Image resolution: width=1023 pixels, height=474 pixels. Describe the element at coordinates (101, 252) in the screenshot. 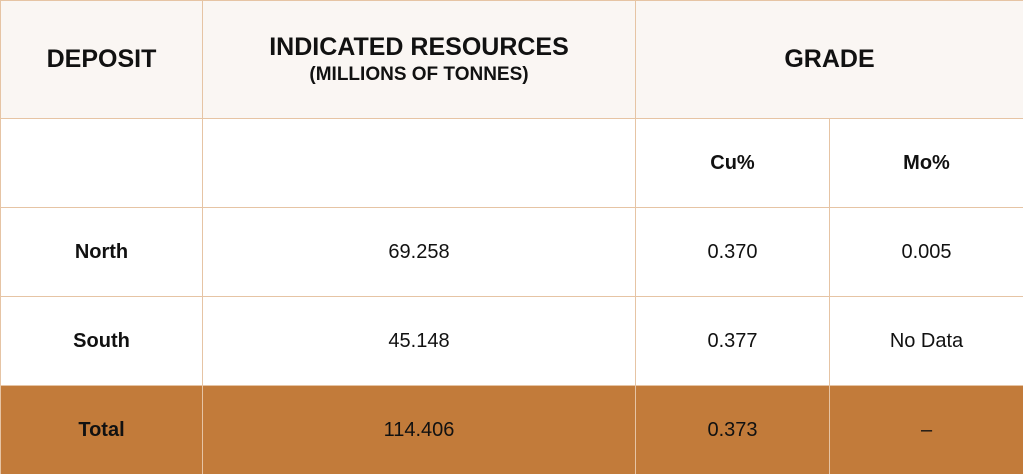

I see `cell: North` at that location.